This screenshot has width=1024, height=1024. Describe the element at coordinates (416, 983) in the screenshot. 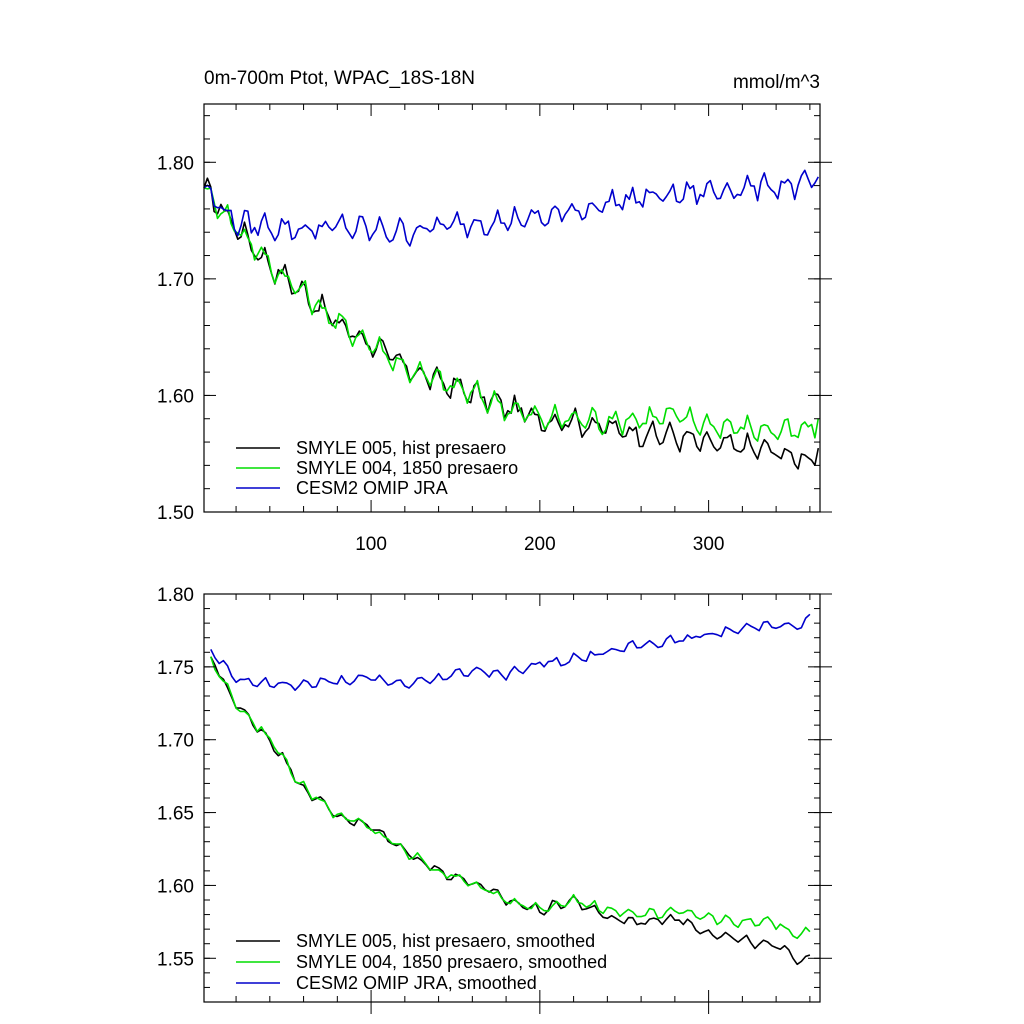

I see `legend-entry-label: CESM2 OMIP JRA, smoothed` at that location.